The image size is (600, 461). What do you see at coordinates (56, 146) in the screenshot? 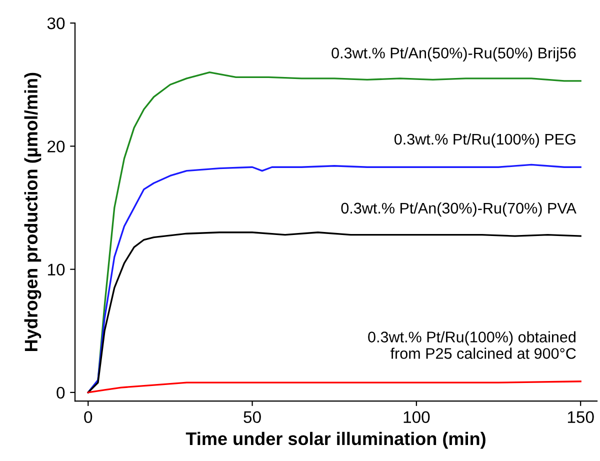
I see `y-tick-label: 20` at bounding box center [56, 146].